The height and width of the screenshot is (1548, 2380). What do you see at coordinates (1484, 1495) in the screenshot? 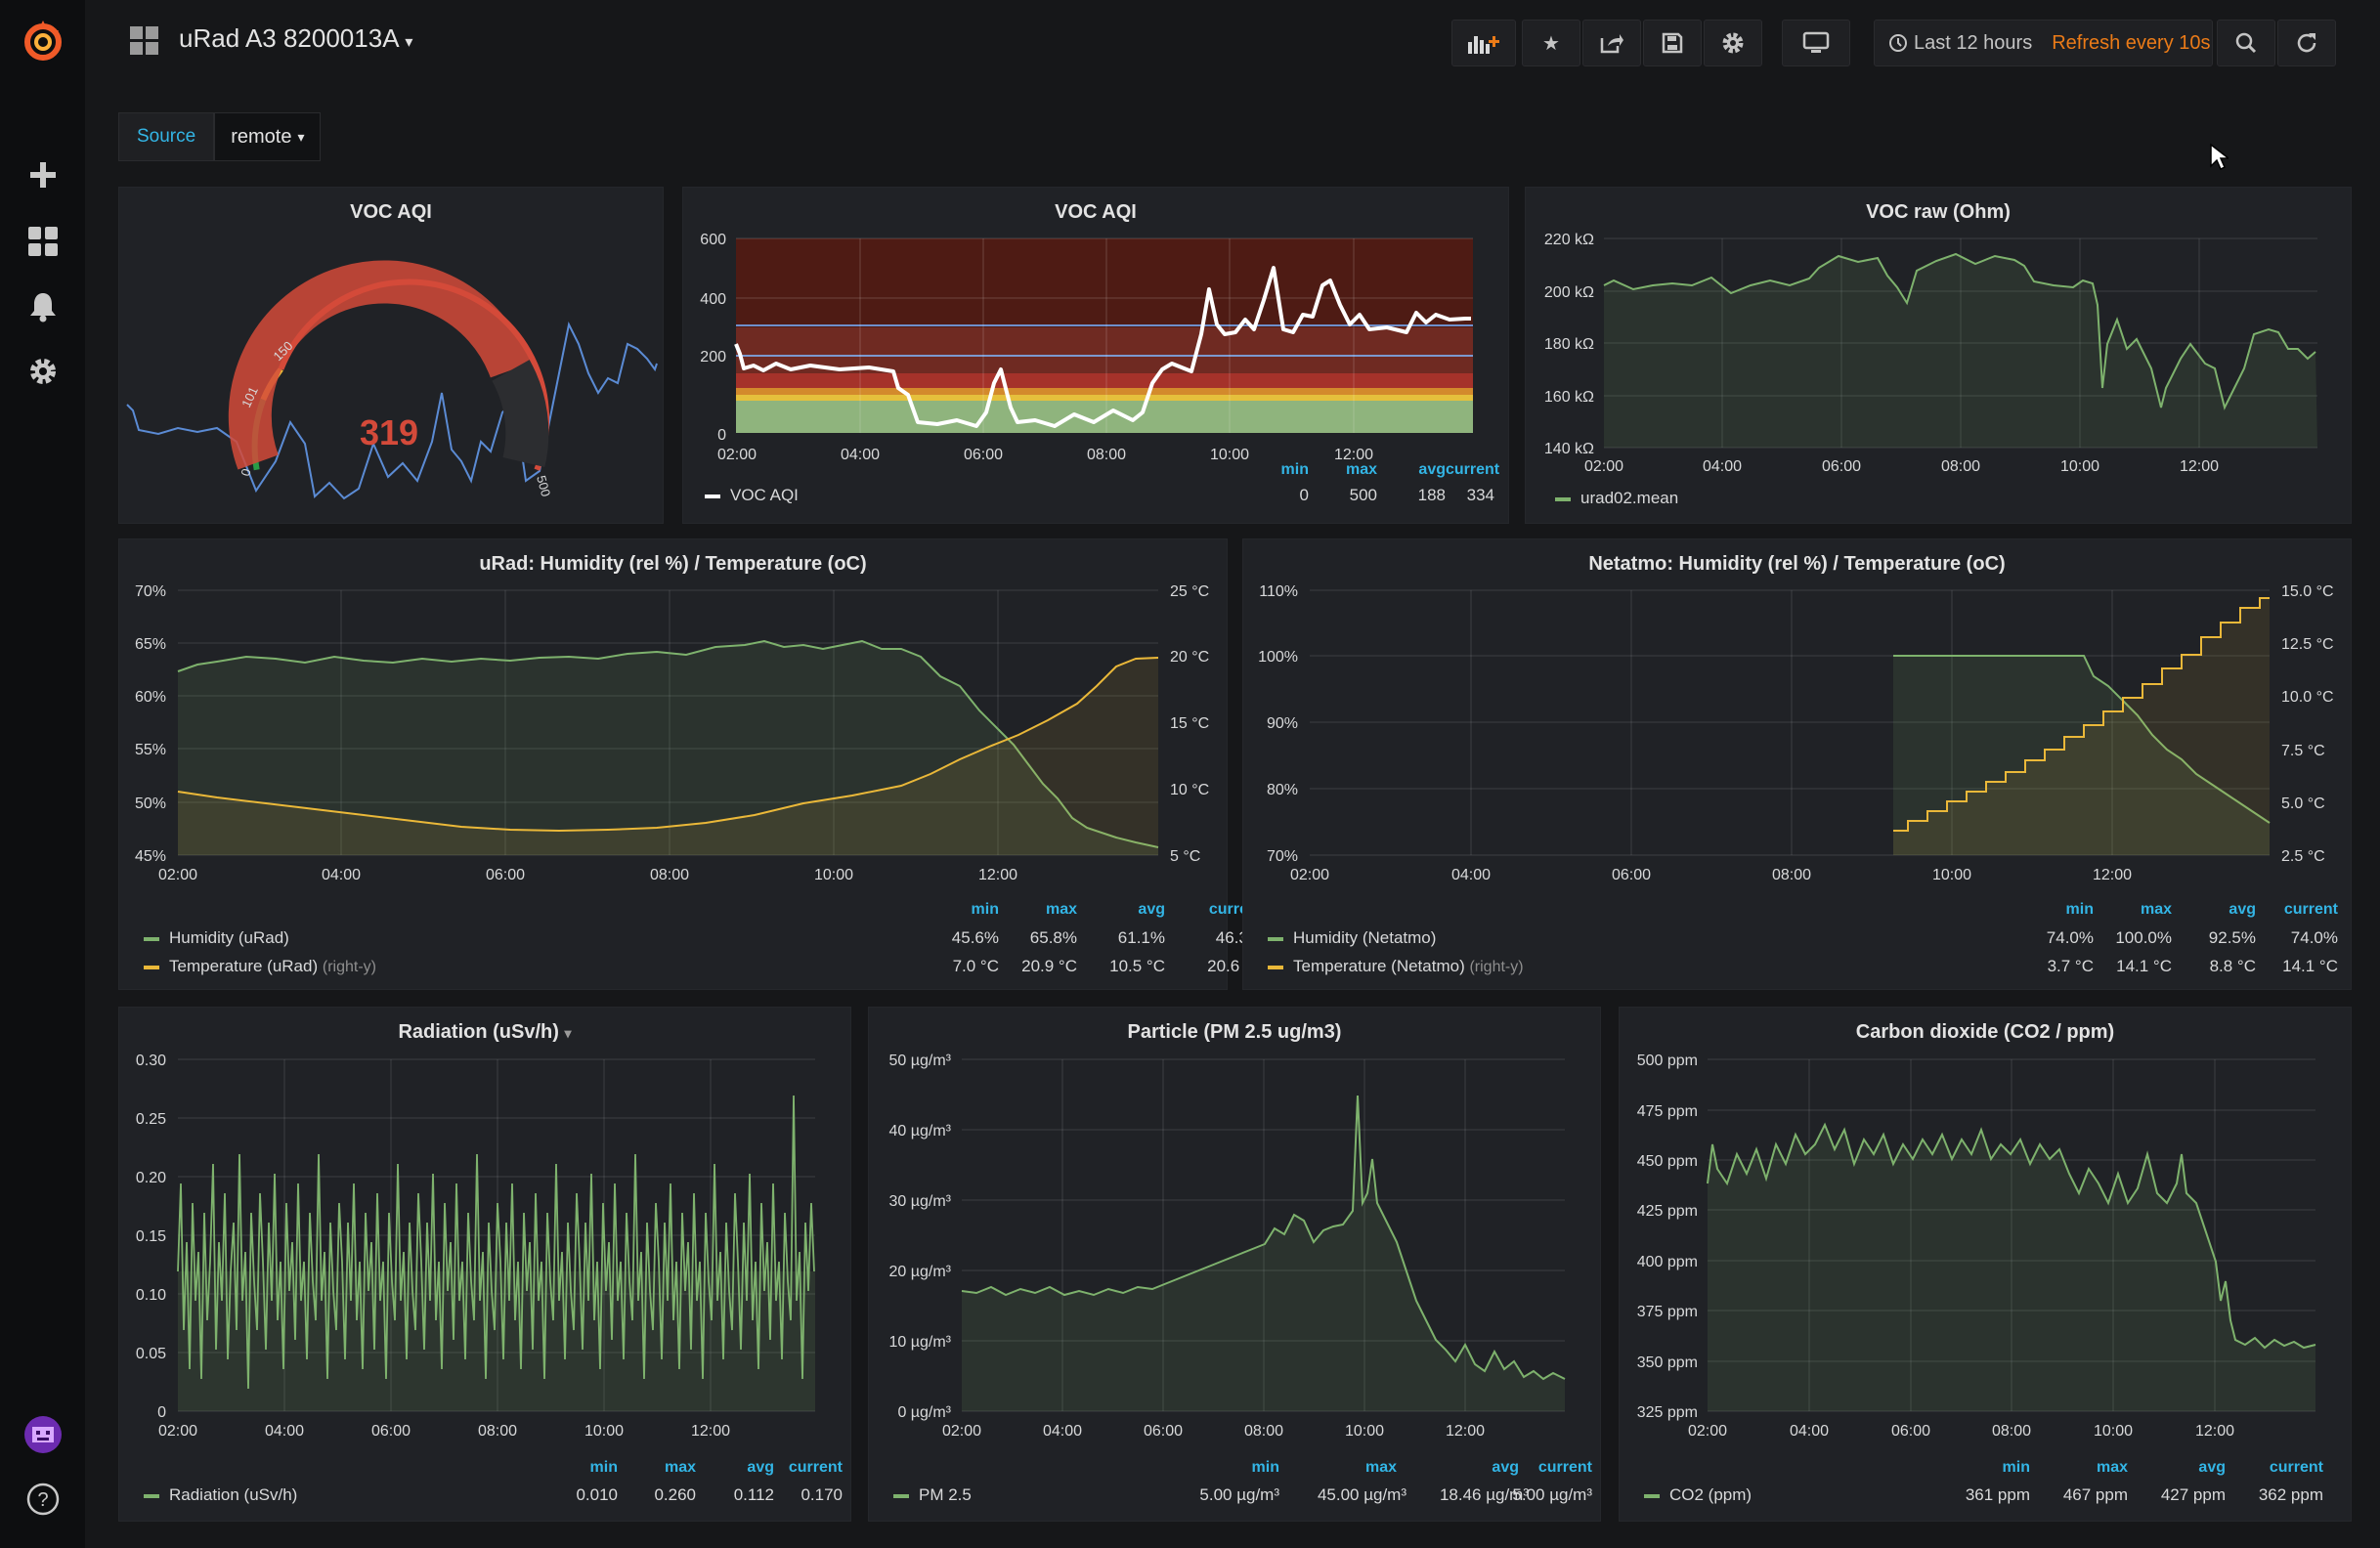
I see `legend-value: 18.46 µg/m³` at bounding box center [1484, 1495].